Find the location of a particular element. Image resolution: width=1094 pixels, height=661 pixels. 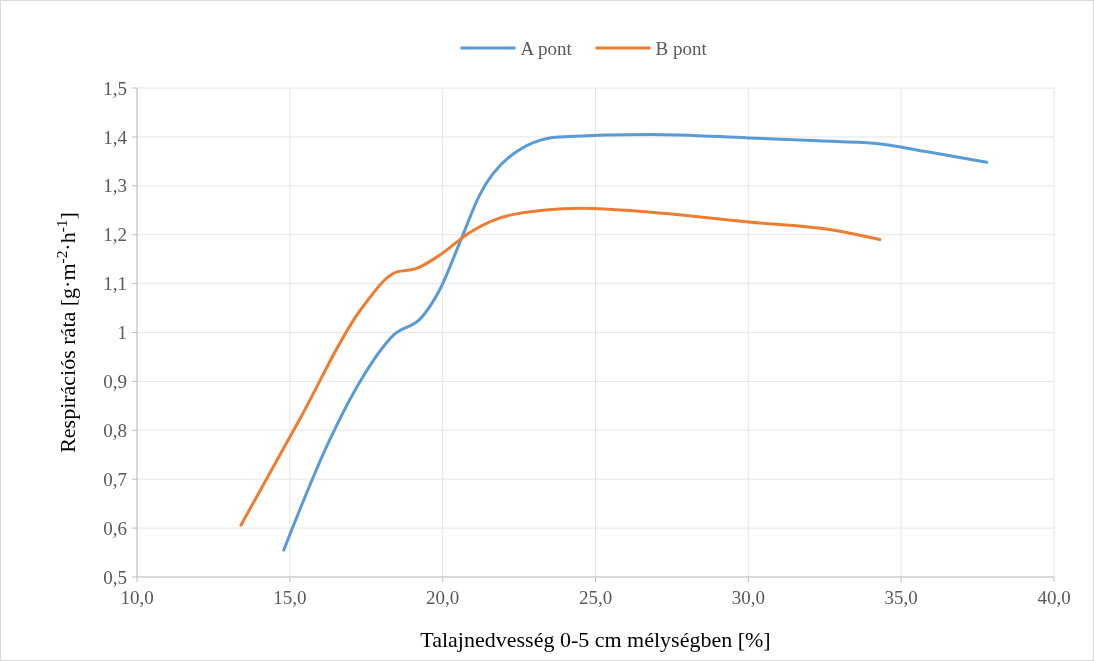

y-tick-label: 0,5 is located at coordinates (115, 577).